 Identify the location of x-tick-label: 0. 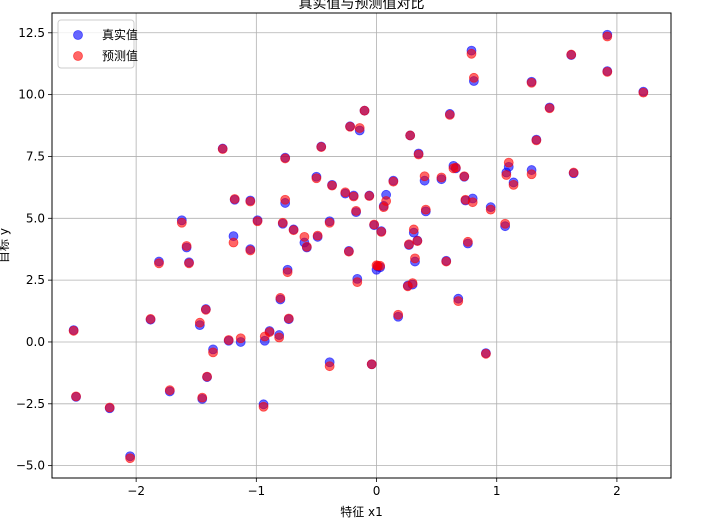
(377, 491).